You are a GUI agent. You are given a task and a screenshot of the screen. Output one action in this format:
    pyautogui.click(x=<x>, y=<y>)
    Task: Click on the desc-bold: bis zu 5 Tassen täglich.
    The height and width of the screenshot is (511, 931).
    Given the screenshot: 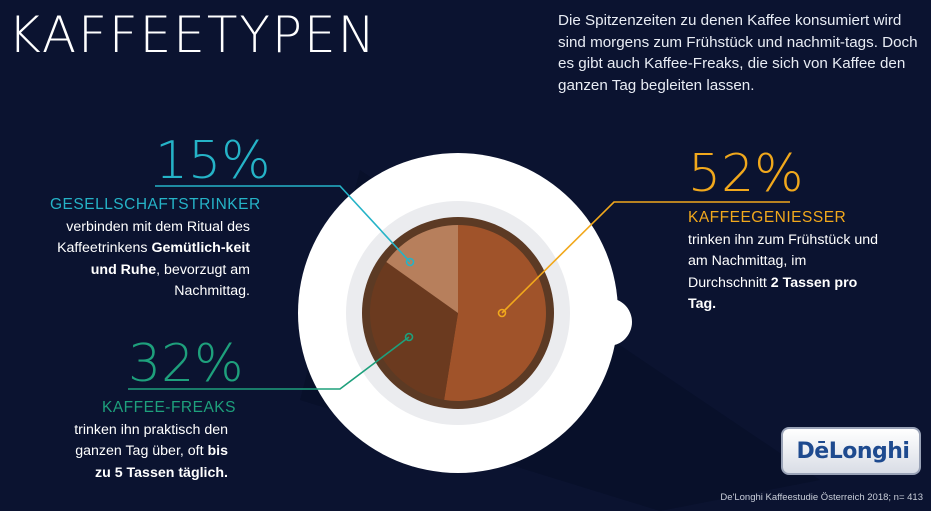 What is the action you would take?
    pyautogui.click(x=161, y=462)
    